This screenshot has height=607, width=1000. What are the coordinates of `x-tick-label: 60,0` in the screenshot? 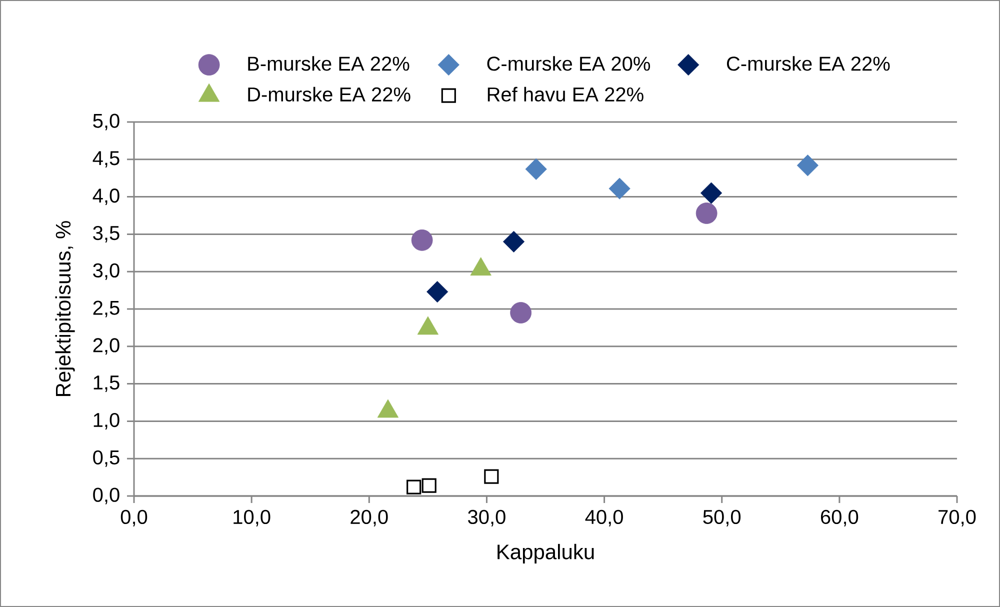 It's located at (839, 518).